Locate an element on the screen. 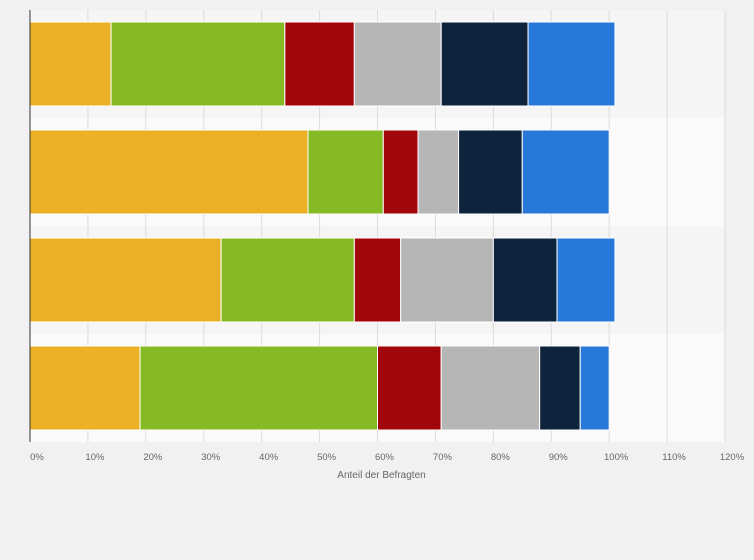 The height and width of the screenshot is (560, 754). x-tick-label: 40% is located at coordinates (269, 457).